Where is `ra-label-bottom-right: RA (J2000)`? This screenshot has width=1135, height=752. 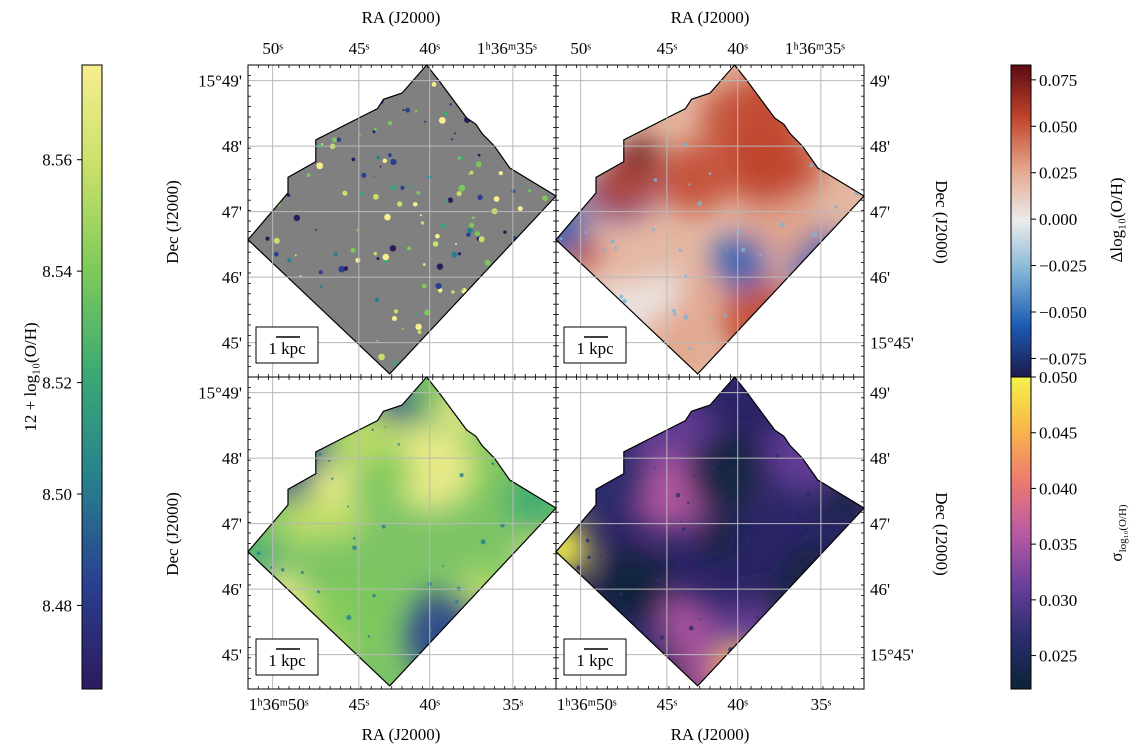 ra-label-bottom-right: RA (J2000) is located at coordinates (710, 734).